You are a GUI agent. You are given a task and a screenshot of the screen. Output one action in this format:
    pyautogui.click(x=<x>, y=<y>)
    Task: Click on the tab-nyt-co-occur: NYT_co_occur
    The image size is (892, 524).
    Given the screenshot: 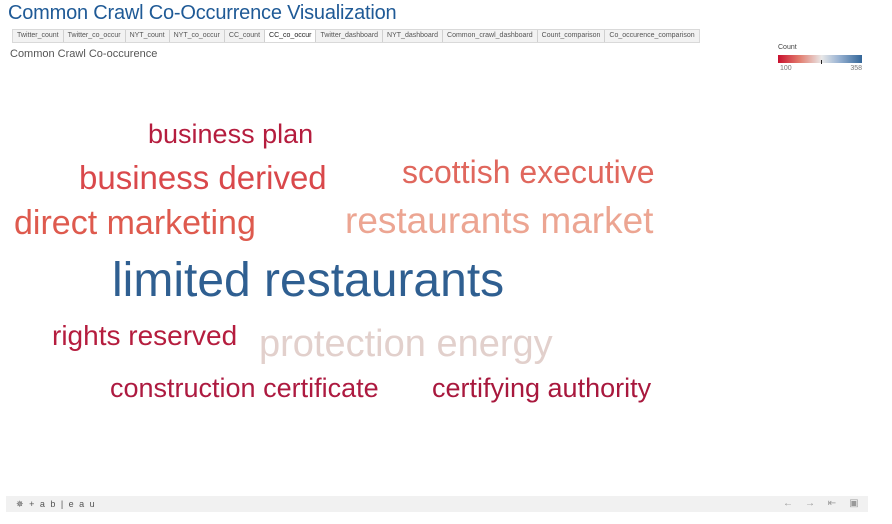 What is the action you would take?
    pyautogui.click(x=197, y=36)
    